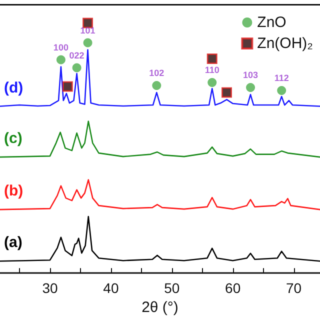 The width and height of the screenshot is (320, 320). Describe the element at coordinates (156, 73) in the screenshot. I see `annotation: 102` at that location.